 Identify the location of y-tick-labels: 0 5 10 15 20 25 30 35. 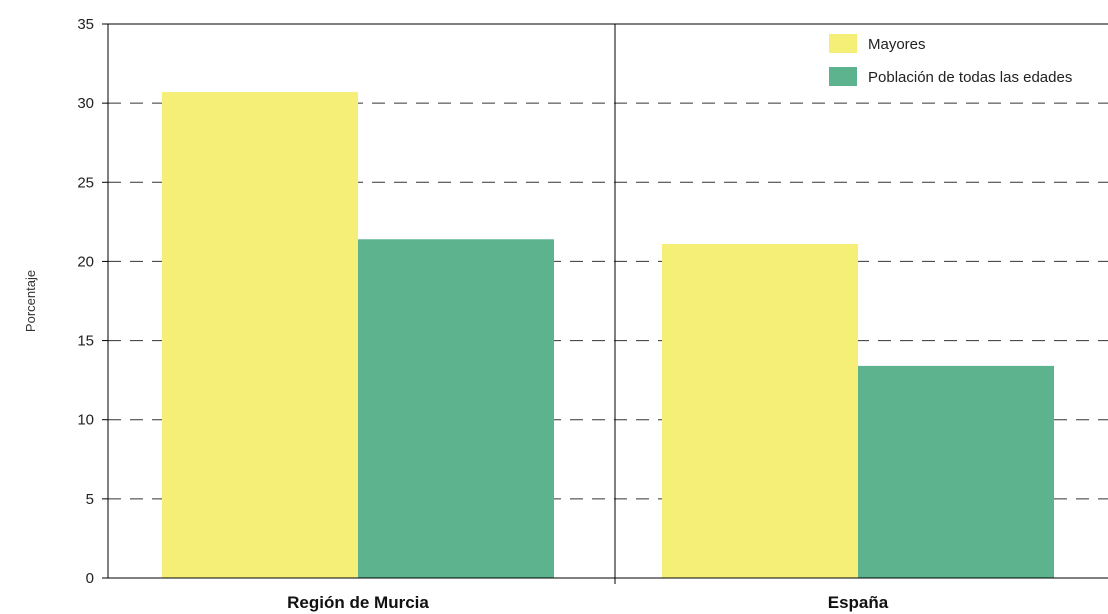
(92, 301).